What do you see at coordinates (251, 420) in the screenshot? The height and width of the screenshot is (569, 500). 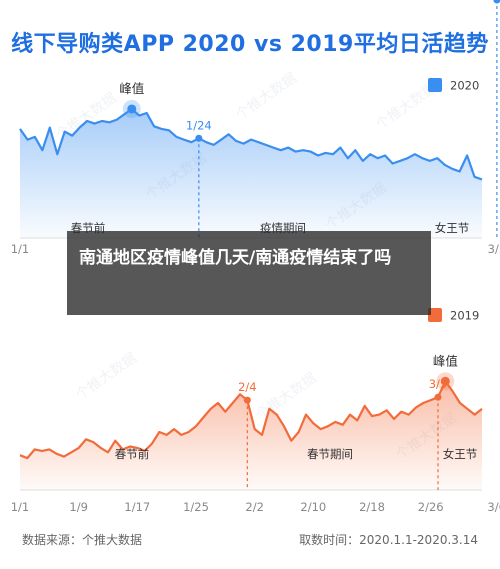 I see `chart2-series-line-2019` at bounding box center [251, 420].